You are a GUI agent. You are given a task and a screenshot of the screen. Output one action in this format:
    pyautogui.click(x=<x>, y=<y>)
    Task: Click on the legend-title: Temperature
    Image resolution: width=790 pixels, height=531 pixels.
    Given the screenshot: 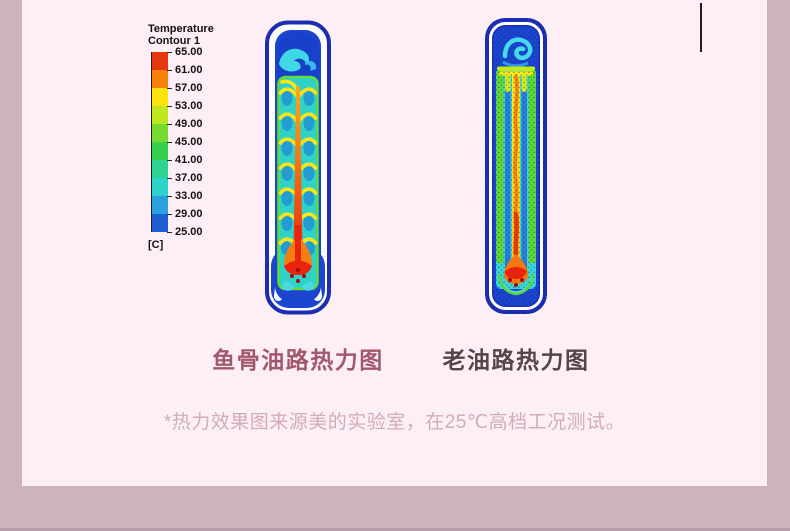 What is the action you would take?
    pyautogui.click(x=181, y=29)
    